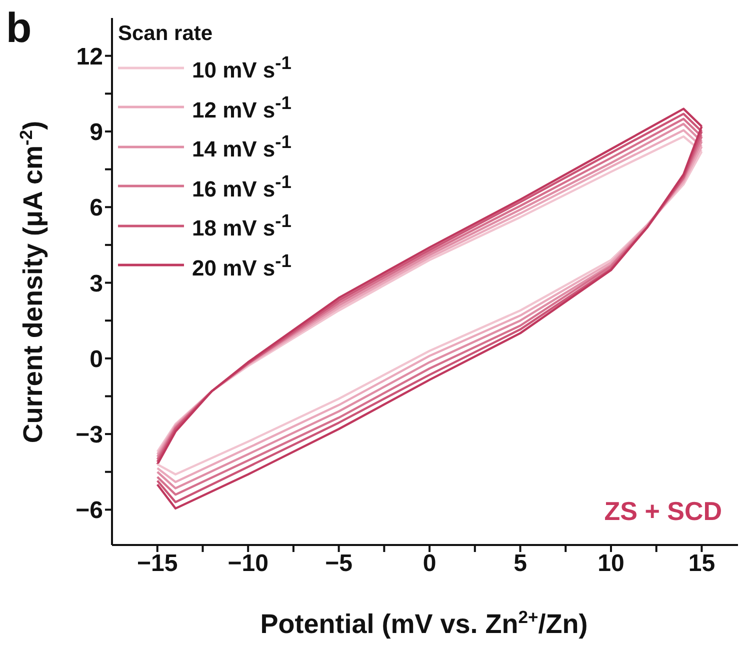  What do you see at coordinates (702, 564) in the screenshot?
I see `x-tick-label: 15` at bounding box center [702, 564].